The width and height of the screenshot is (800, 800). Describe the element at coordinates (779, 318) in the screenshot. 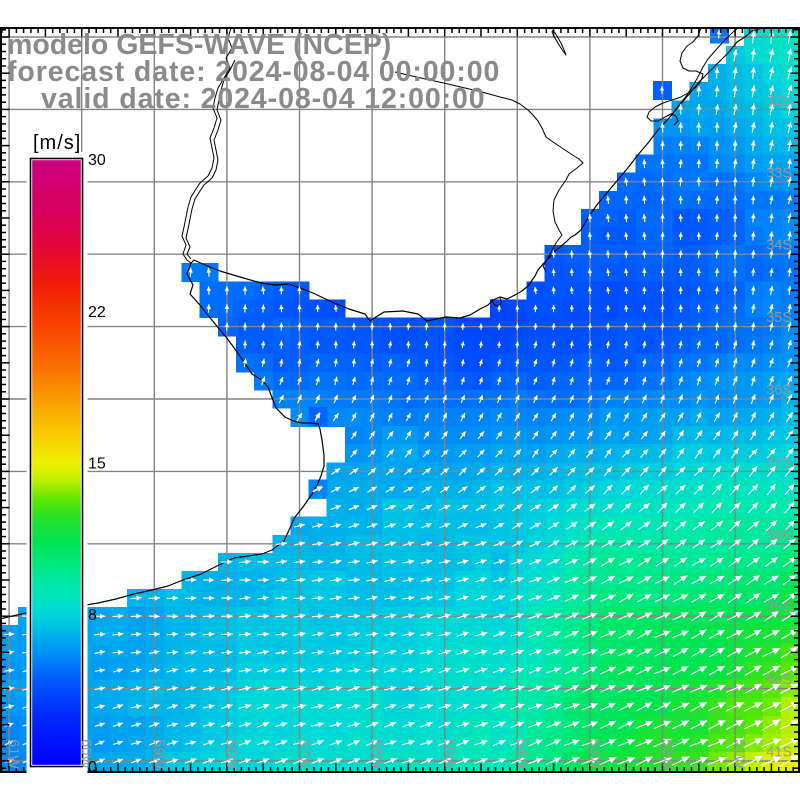

I see `svg-text: 35S` at that location.